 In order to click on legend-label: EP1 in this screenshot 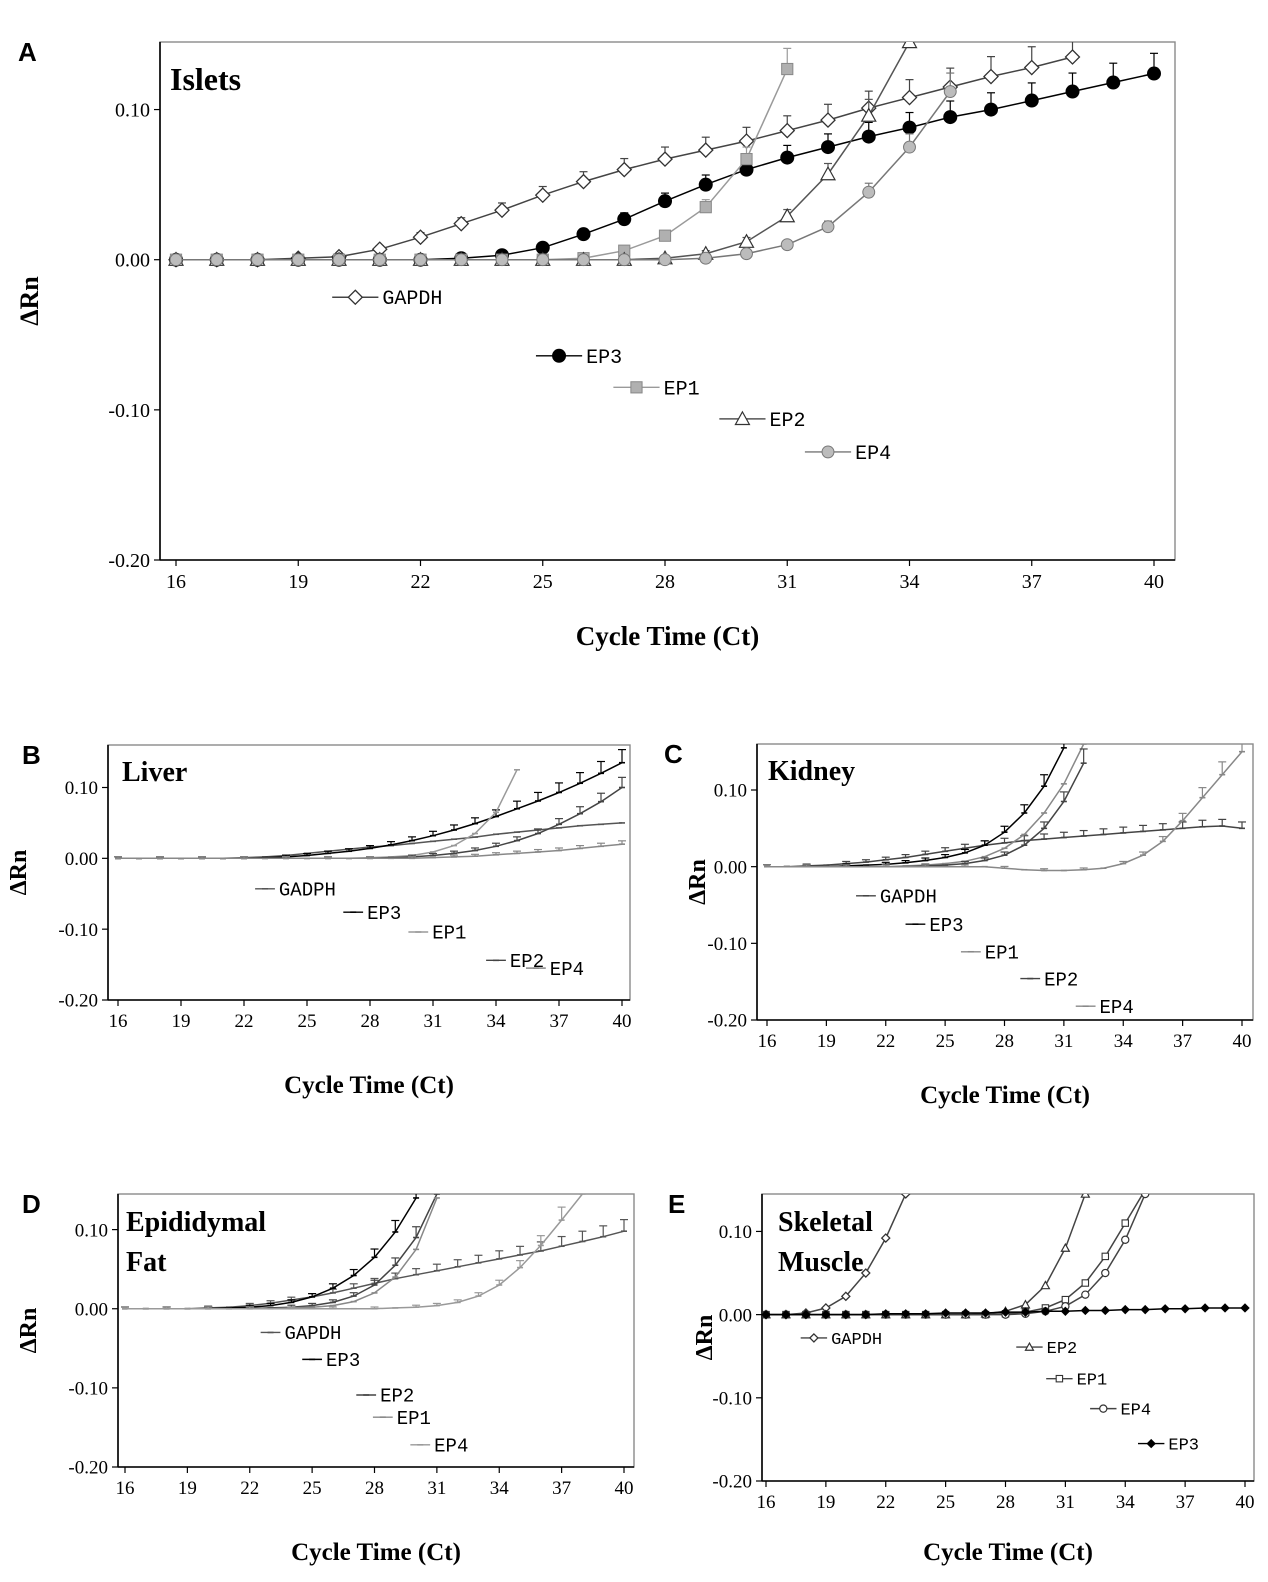, I will do `click(1002, 953)`.